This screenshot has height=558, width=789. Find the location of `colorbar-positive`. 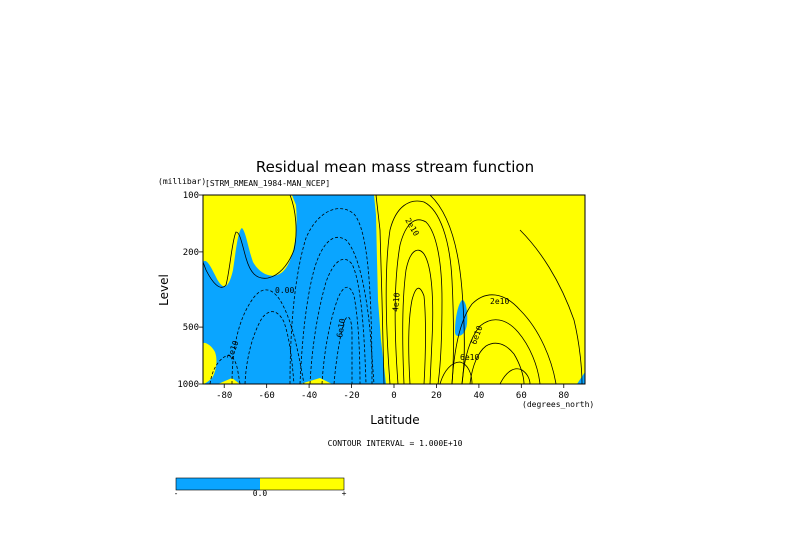

colorbar-positive is located at coordinates (302, 484).